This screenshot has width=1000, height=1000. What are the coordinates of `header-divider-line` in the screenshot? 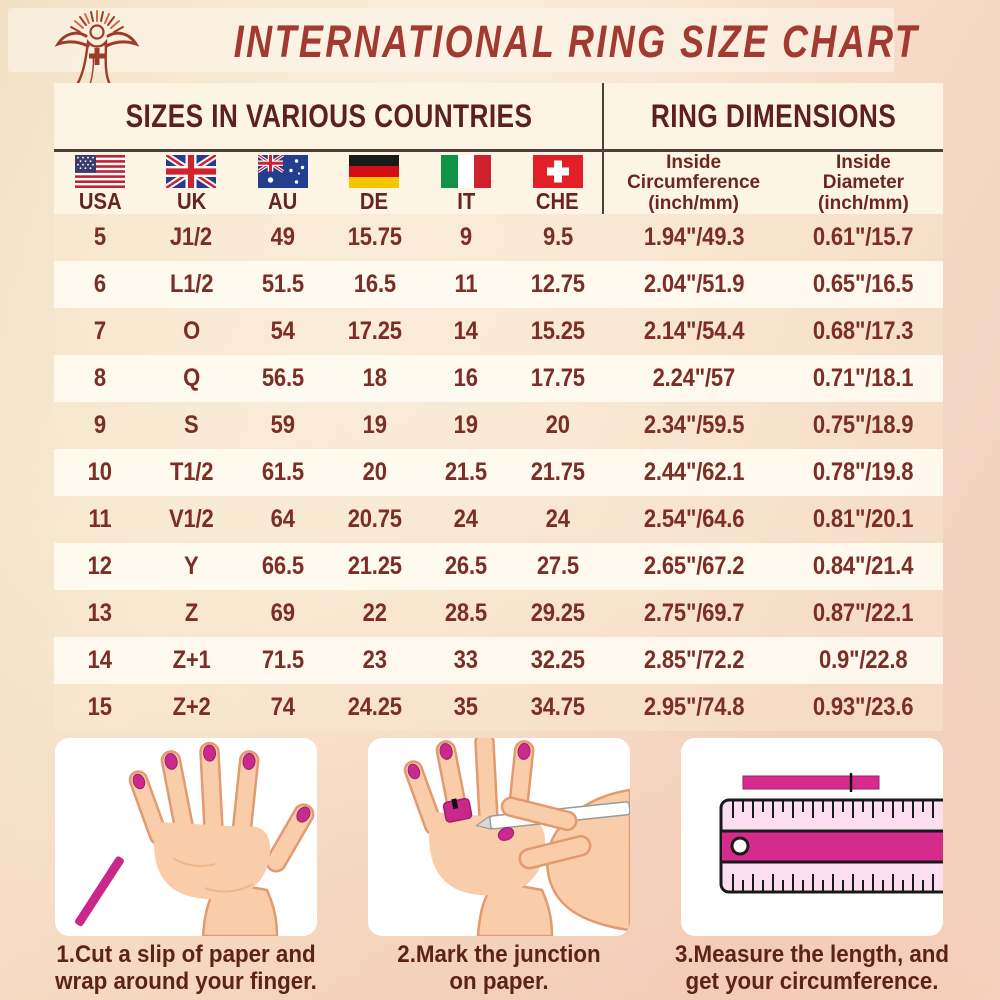 It's located at (498, 150).